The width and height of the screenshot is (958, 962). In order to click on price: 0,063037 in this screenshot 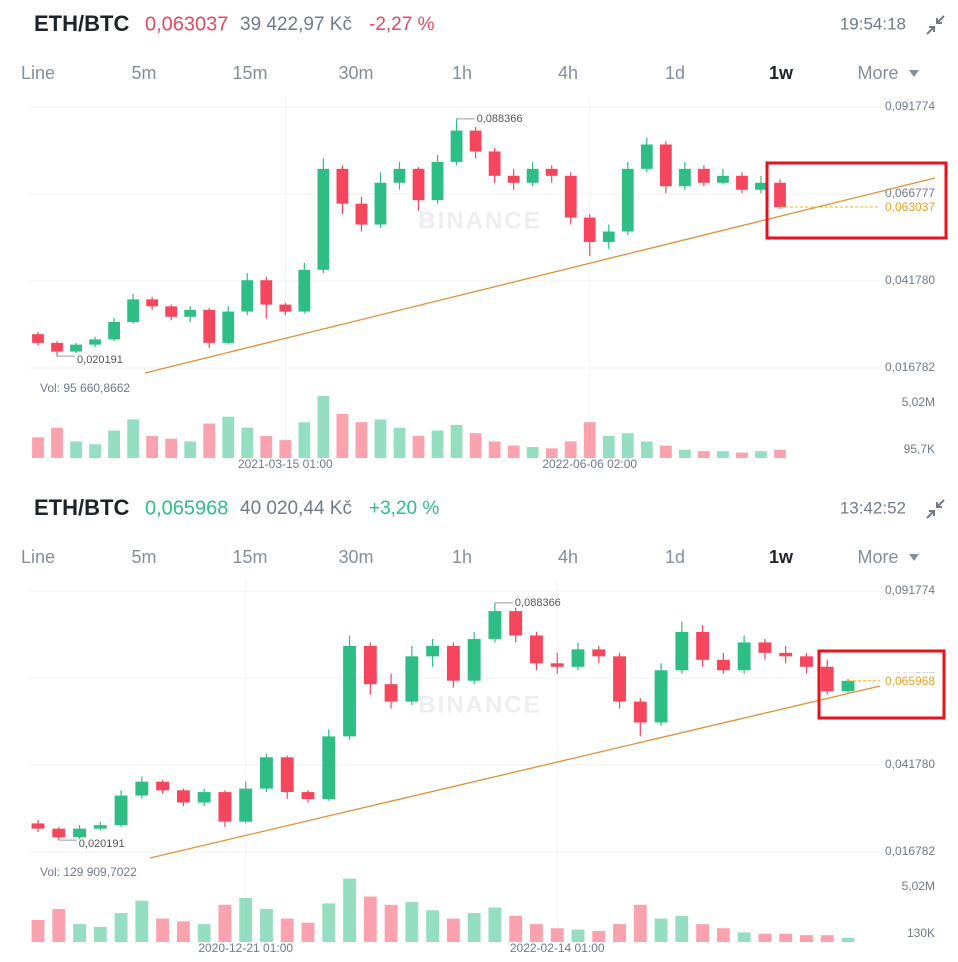, I will do `click(186, 24)`.